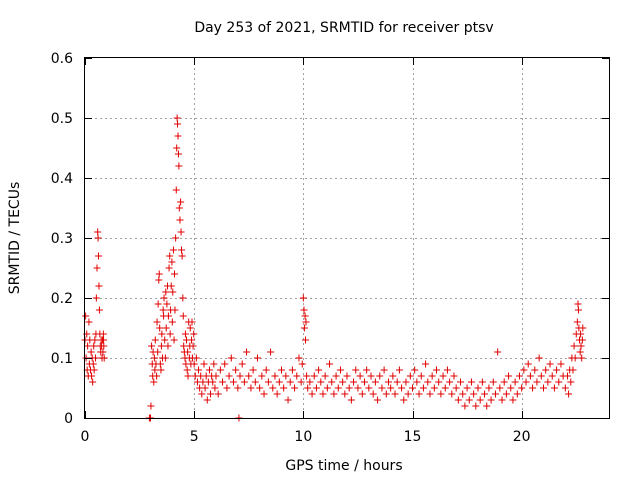 This screenshot has height=480, width=640. I want to click on x-axis-title: GPS time / hours, so click(343, 466).